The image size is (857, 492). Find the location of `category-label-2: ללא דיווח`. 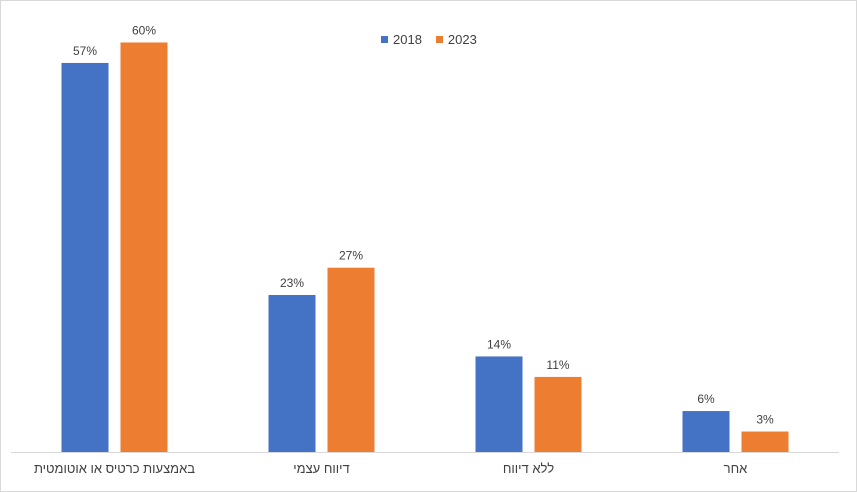

category-label-2: ללא דיווח is located at coordinates (528, 468).